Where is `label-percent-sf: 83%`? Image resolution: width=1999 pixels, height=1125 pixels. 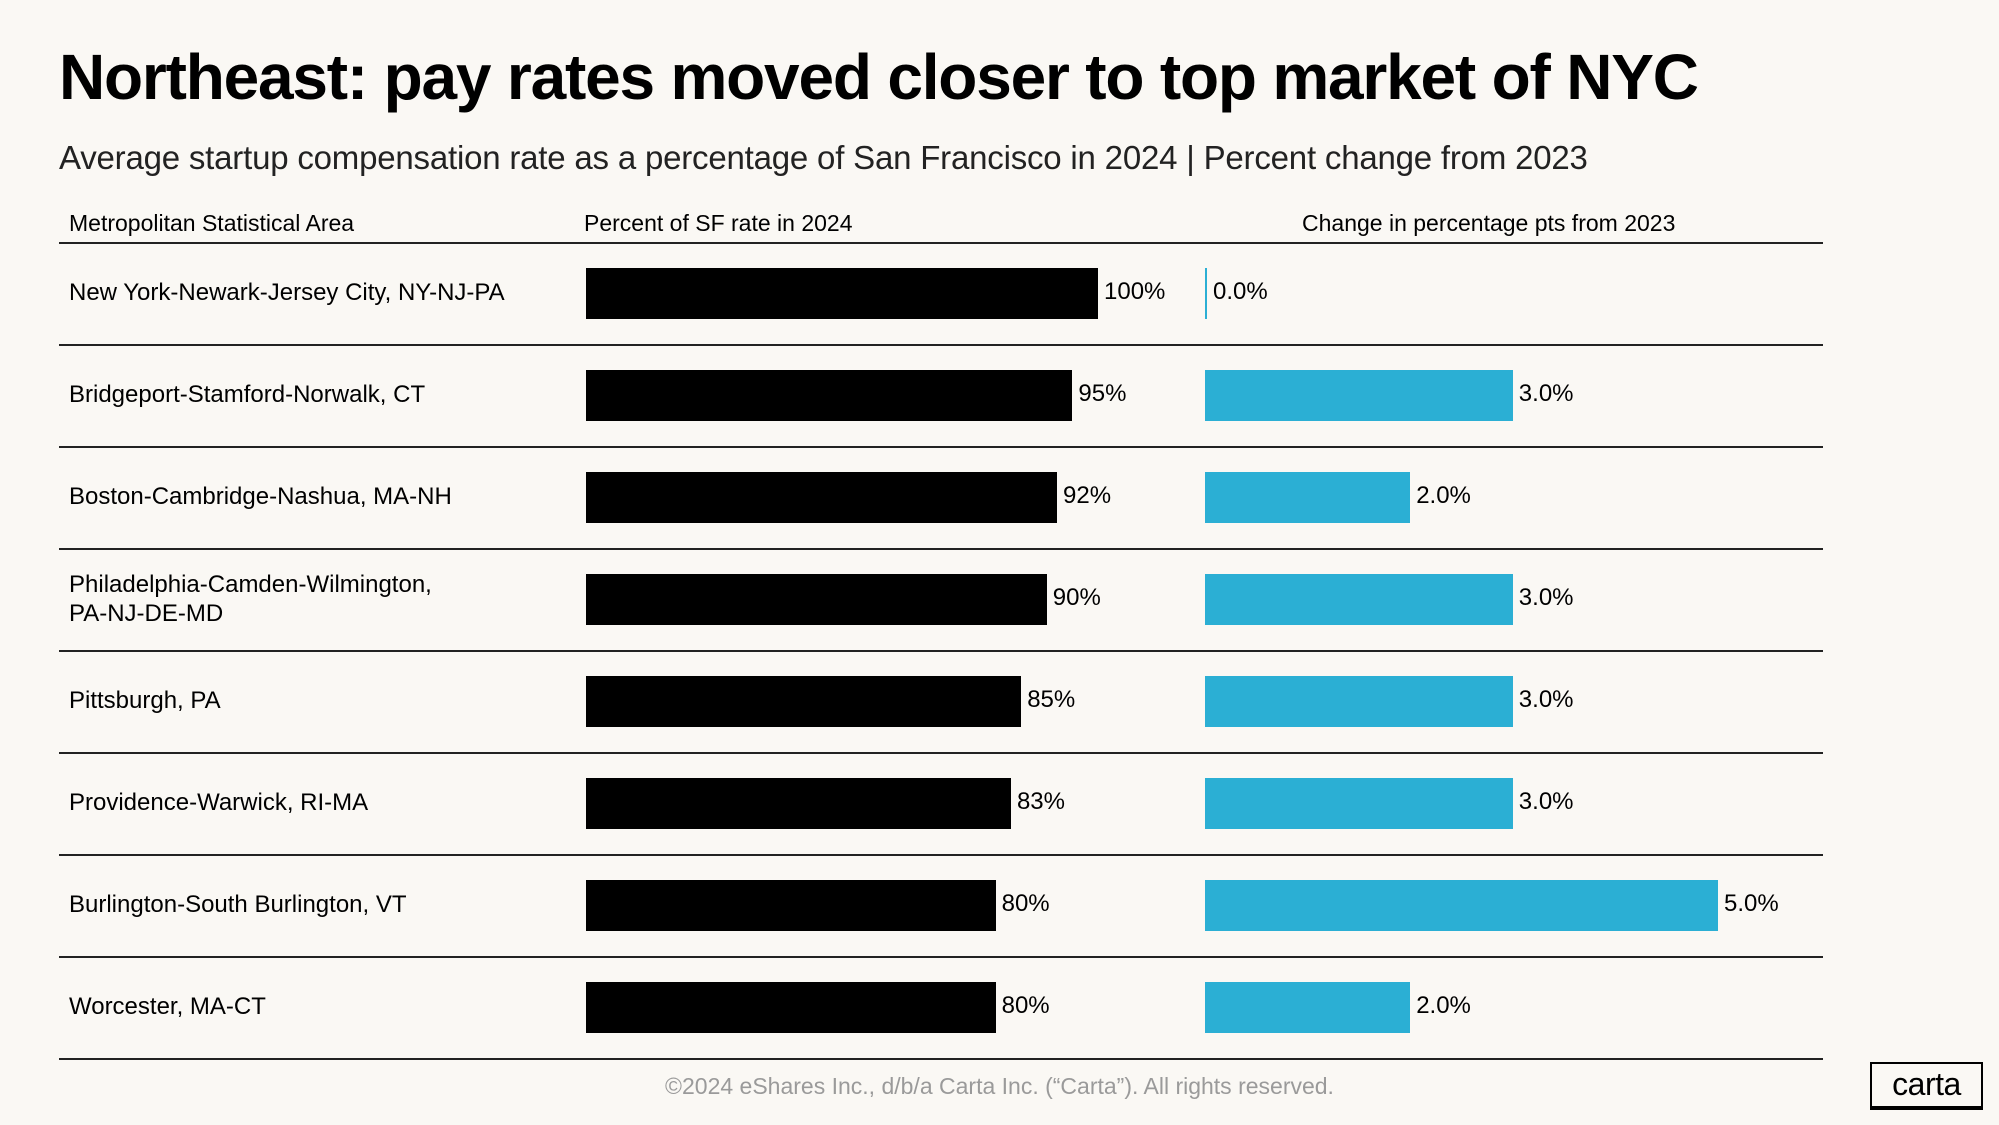
label-percent-sf: 83% is located at coordinates (1040, 801).